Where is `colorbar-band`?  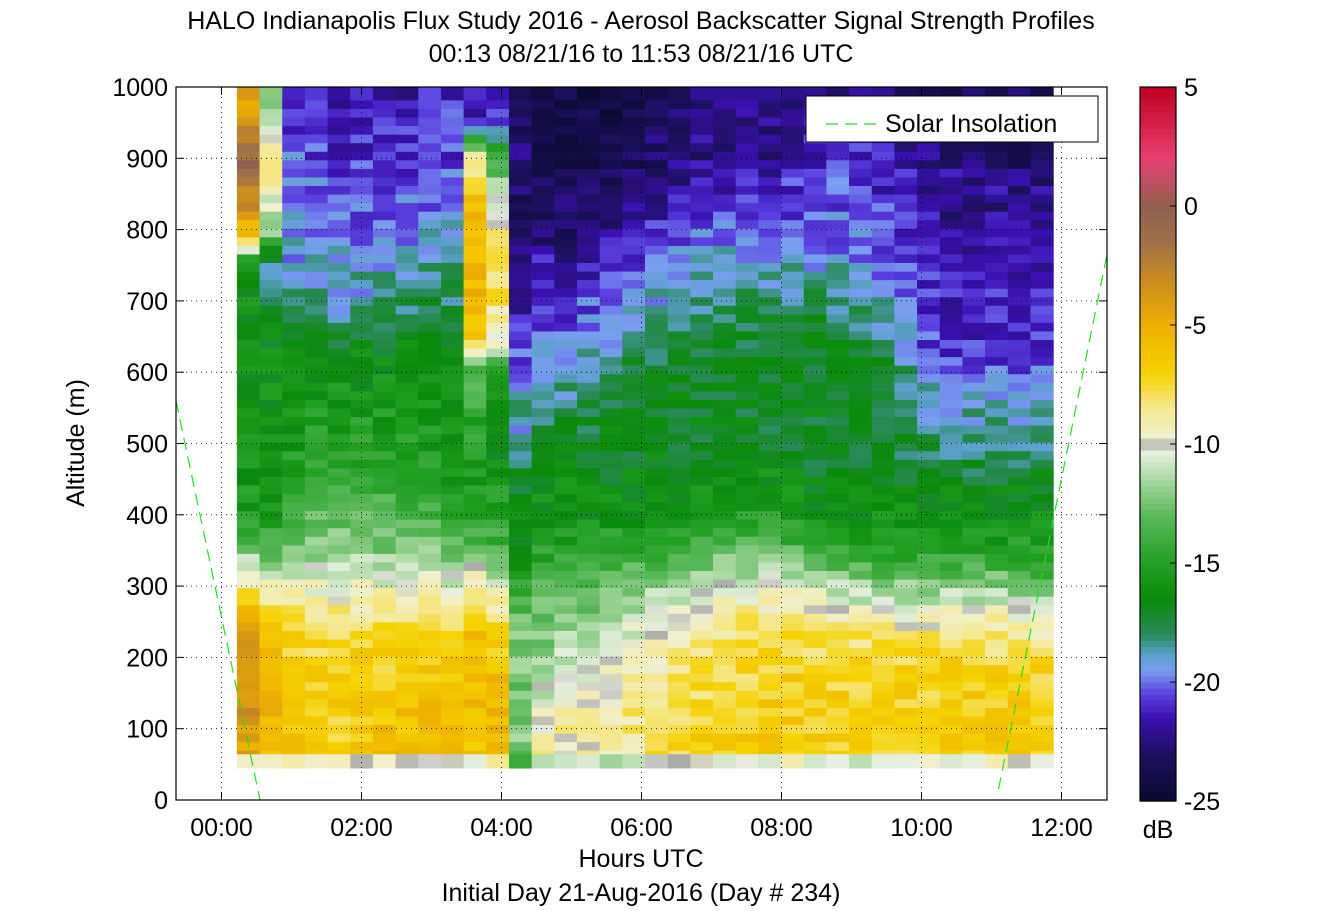 colorbar-band is located at coordinates (1158, 756).